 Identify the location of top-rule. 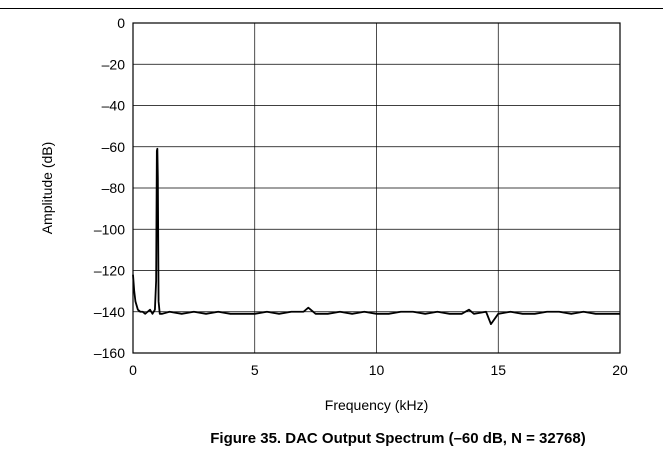
(331, 8).